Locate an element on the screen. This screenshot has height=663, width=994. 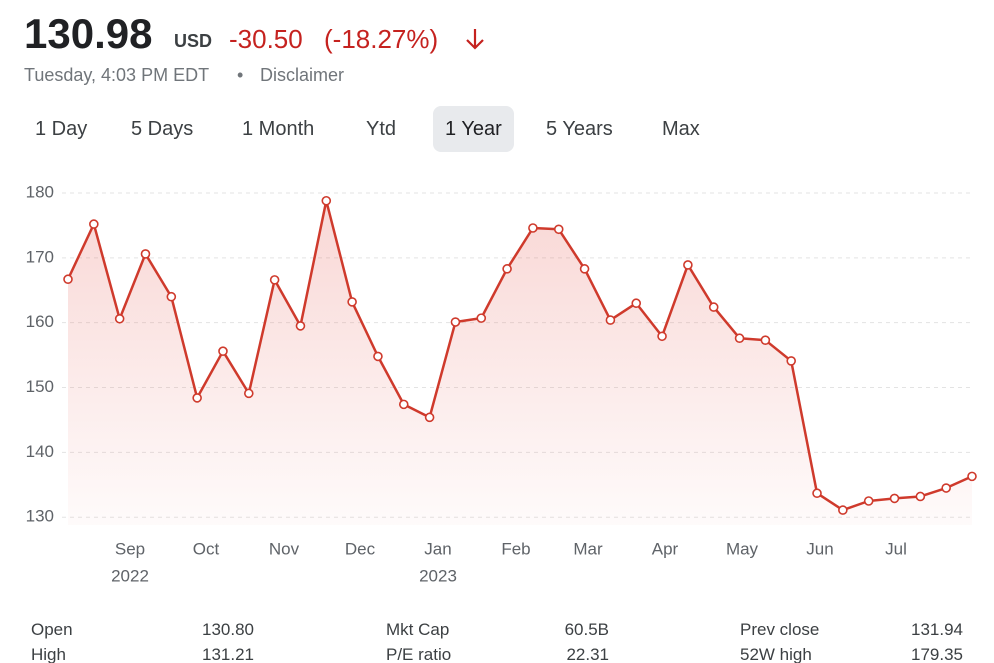
disclaimer-link: Disclaimer is located at coordinates (302, 75).